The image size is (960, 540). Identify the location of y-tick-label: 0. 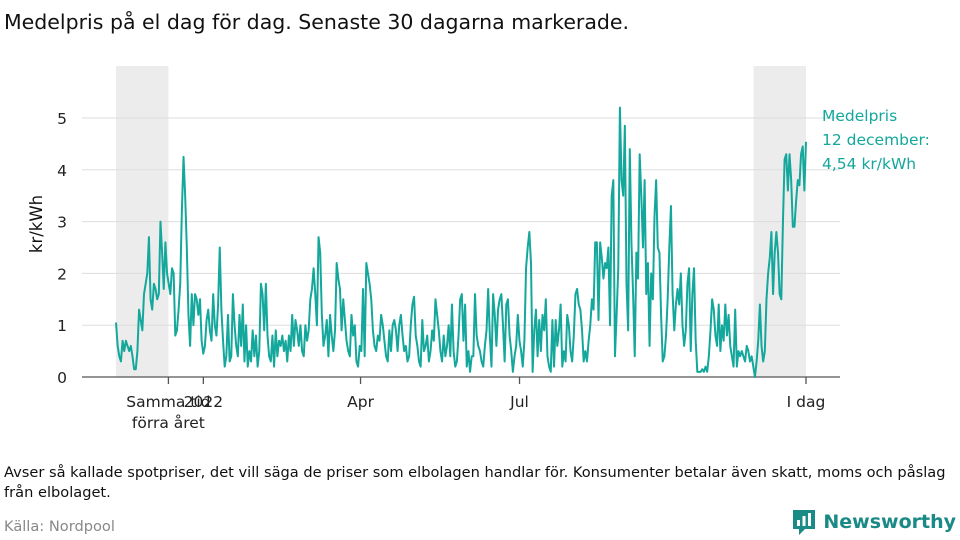
(62, 378).